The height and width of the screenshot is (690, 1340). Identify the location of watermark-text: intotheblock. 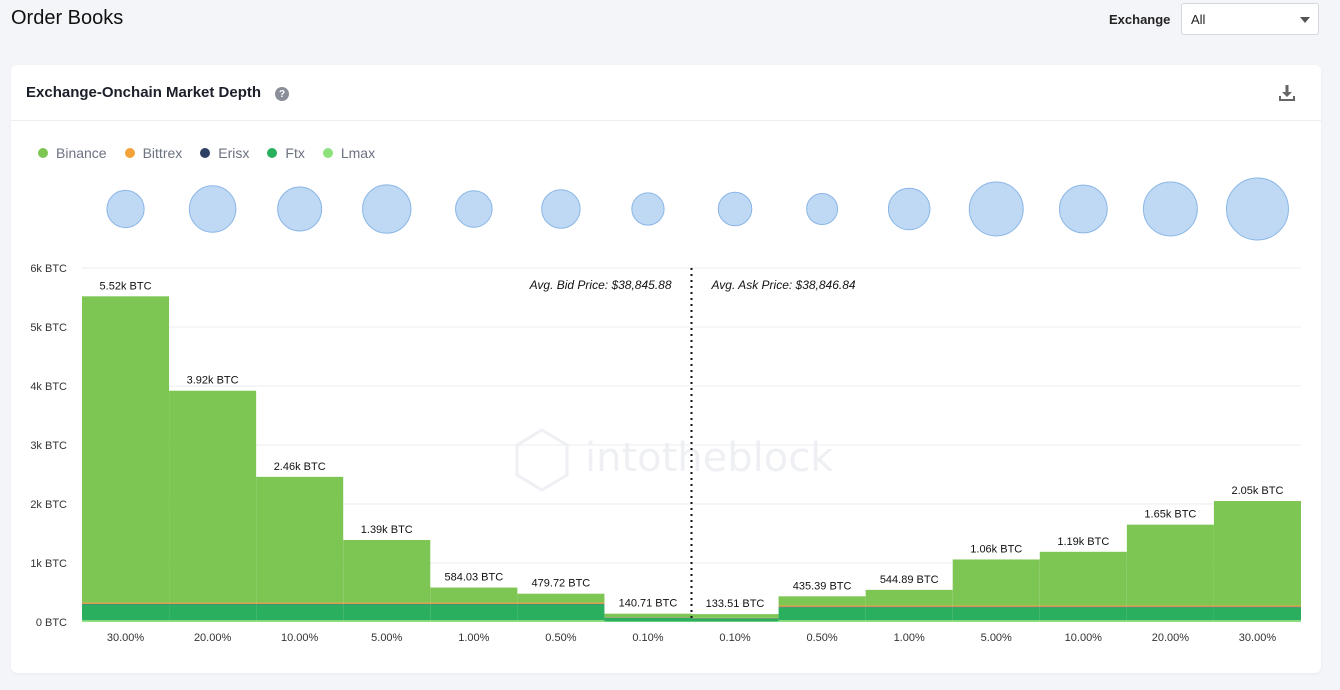
(709, 458).